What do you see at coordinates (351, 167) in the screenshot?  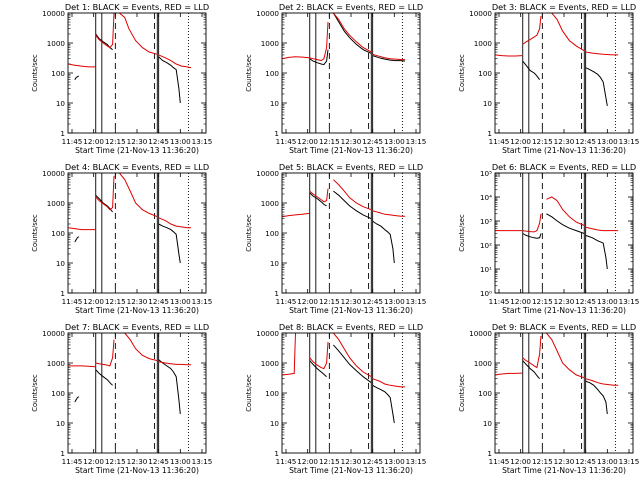 I see `panel-title: Det 5: BLACK = Events, RED = LLD` at bounding box center [351, 167].